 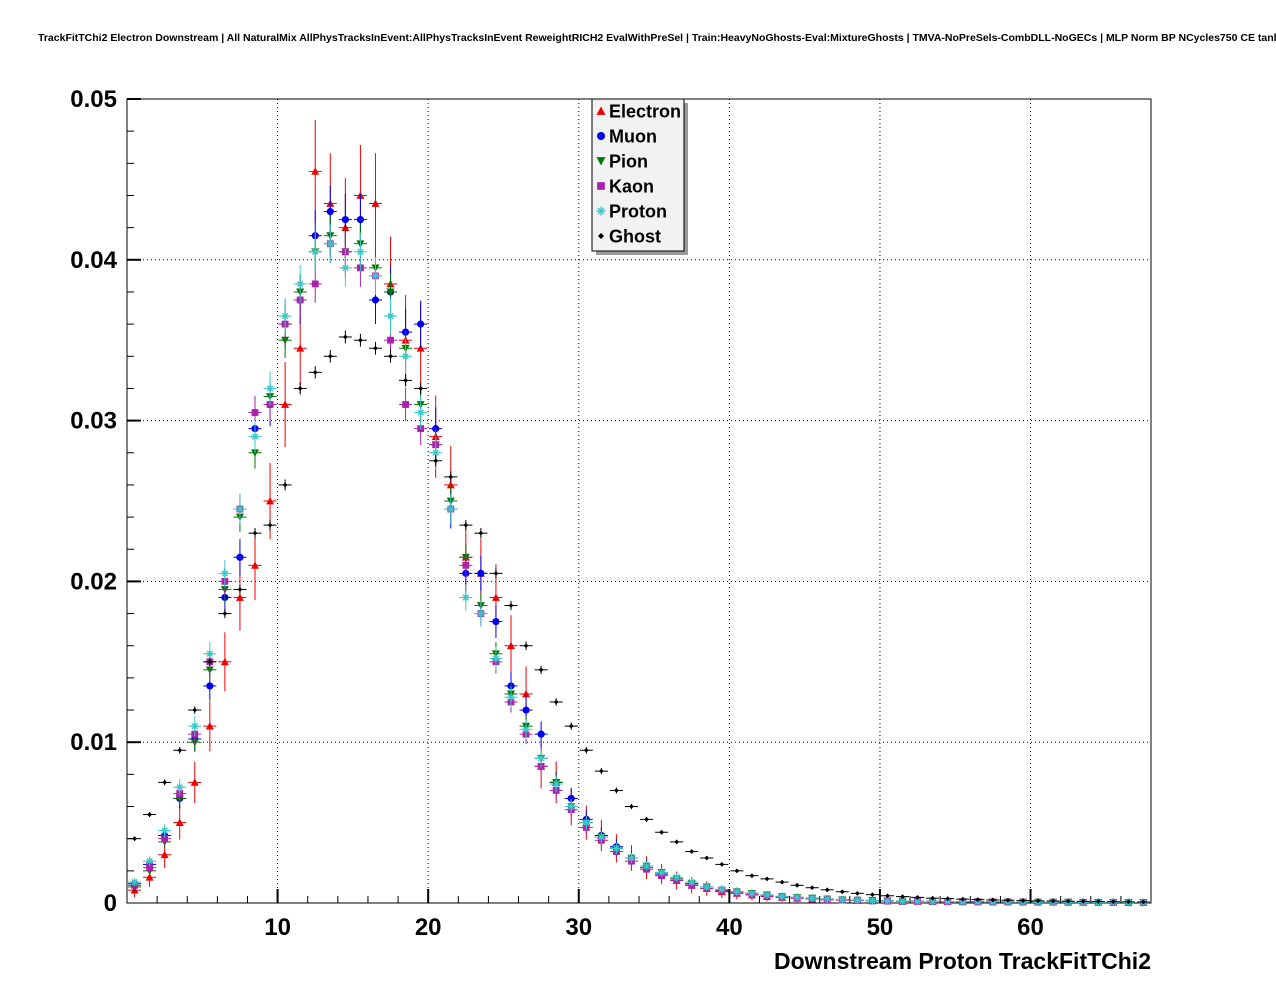 I want to click on legend-label: Electron, so click(x=645, y=112).